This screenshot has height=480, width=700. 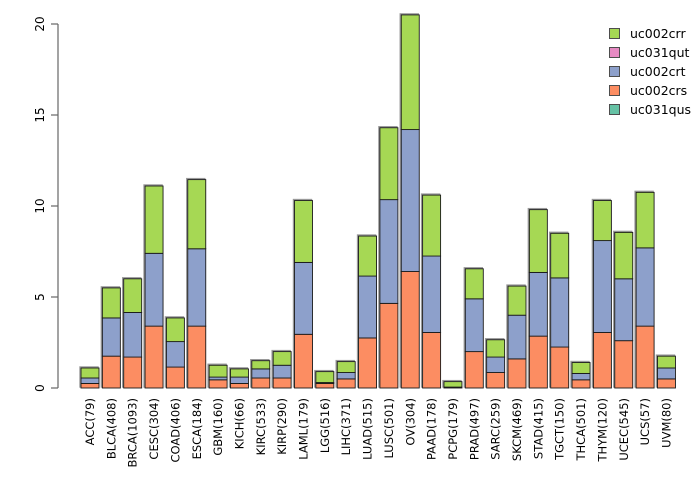 I want to click on uc002crr-segment-PCPG(179), so click(x=453, y=384).